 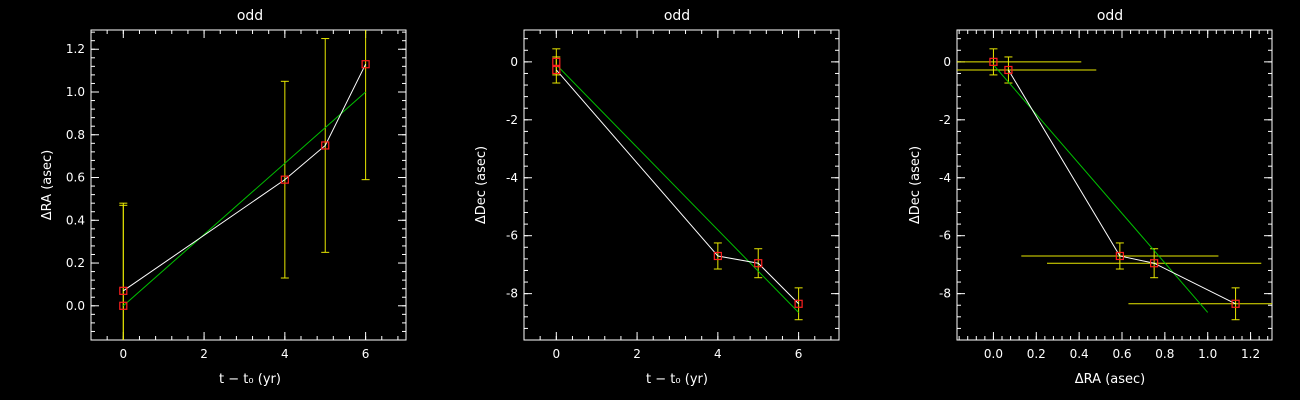 What do you see at coordinates (1079, 354) in the screenshot?
I see `x-tick-label: 0.4` at bounding box center [1079, 354].